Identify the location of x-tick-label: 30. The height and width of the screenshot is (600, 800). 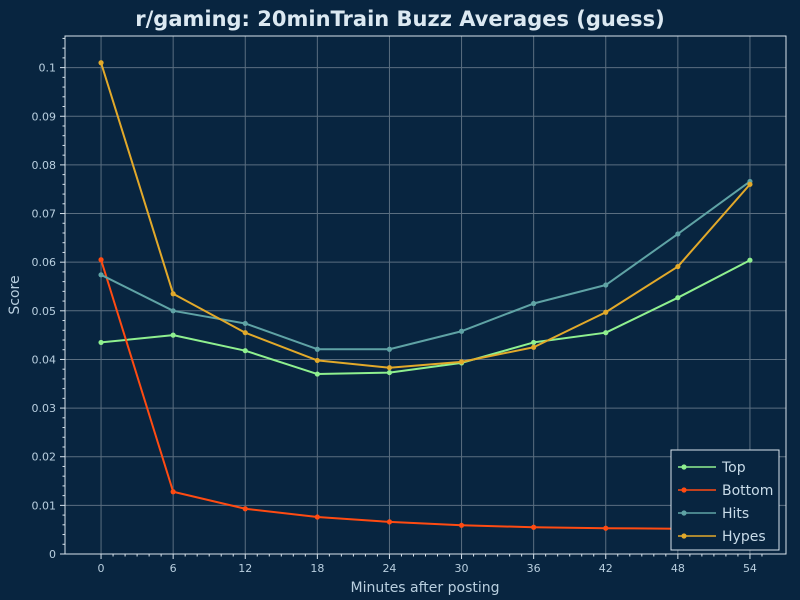
(462, 568).